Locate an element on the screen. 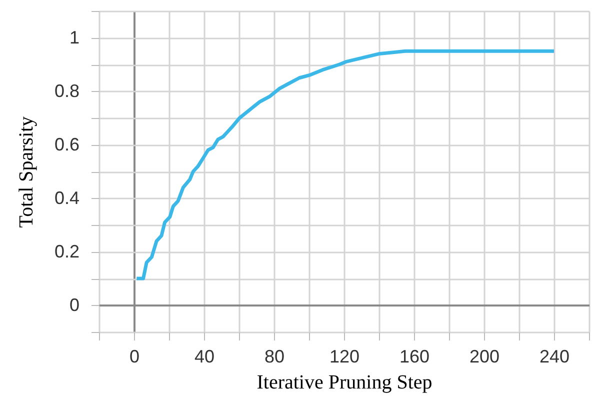  y-tick-label: 0.6 is located at coordinates (67, 144).